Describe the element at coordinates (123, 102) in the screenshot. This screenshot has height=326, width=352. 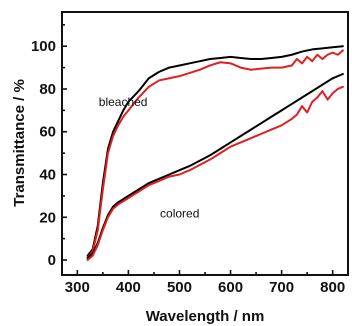
I see `annotation-bleached: bleached` at that location.